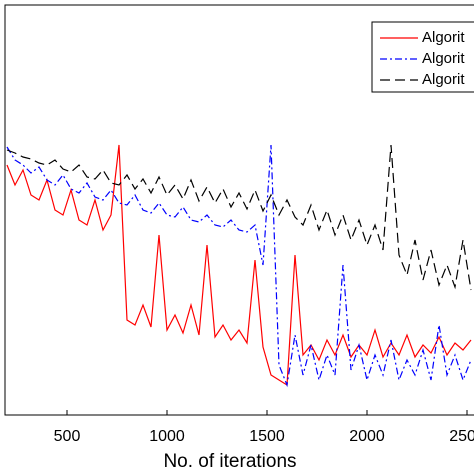 This screenshot has width=474, height=474. I want to click on x-tick-label: 1000, so click(167, 436).